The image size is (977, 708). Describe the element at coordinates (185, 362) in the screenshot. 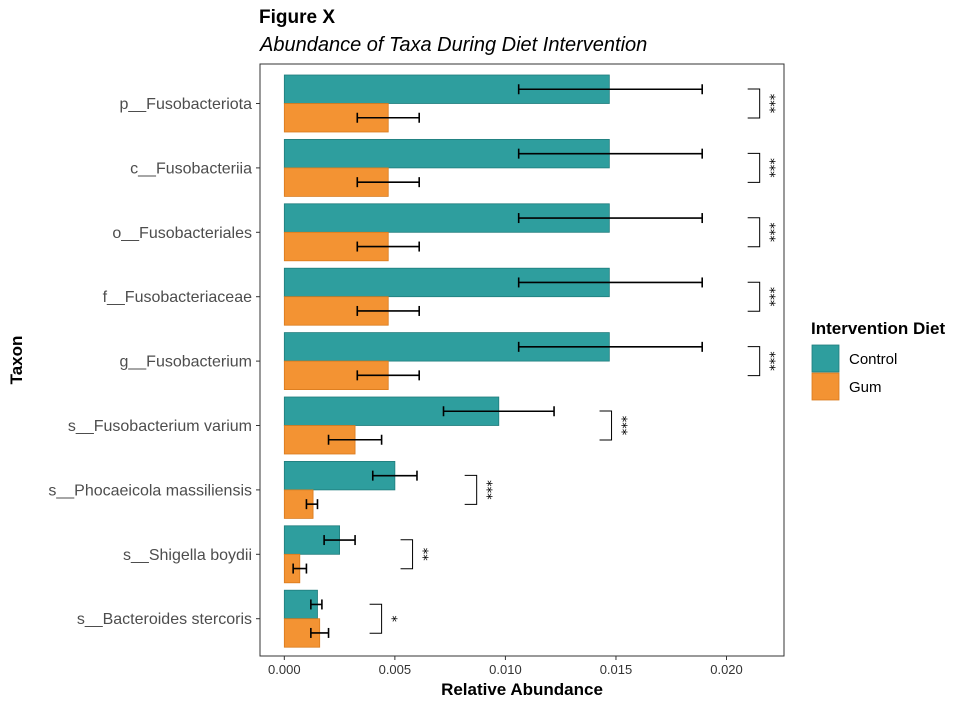

I see `y-tick-label: g__Fusobacterium` at that location.